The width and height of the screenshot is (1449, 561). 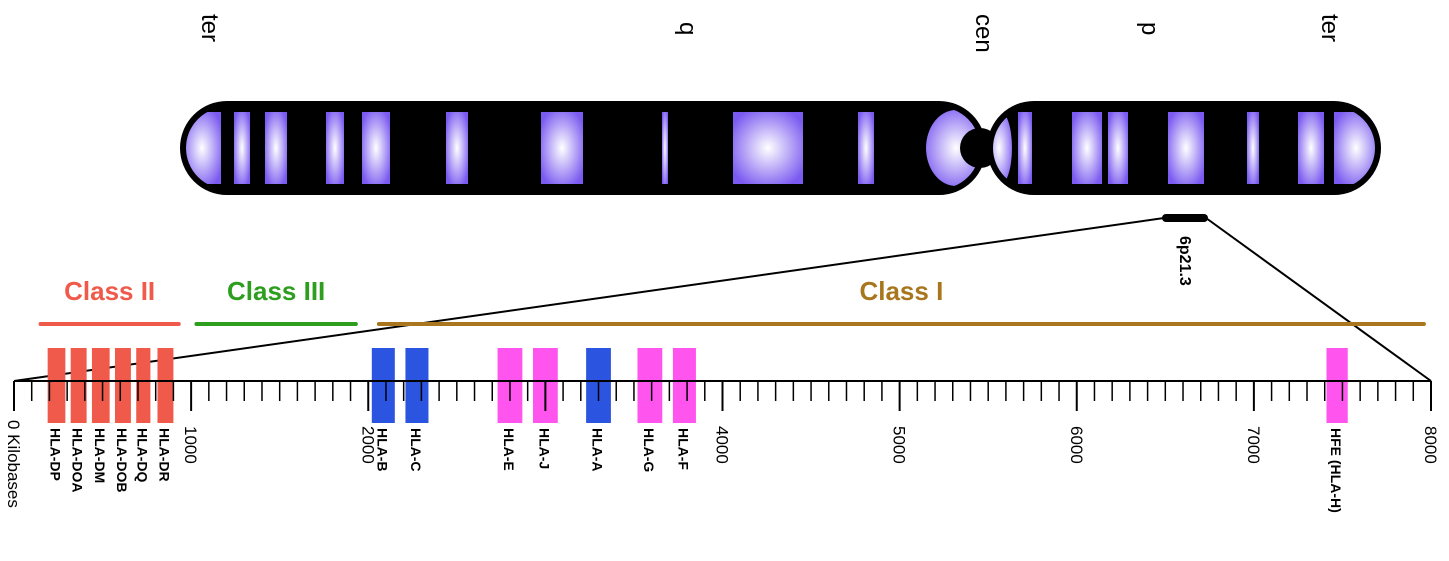 I want to click on axis-tick-label: 4000, so click(x=722, y=445).